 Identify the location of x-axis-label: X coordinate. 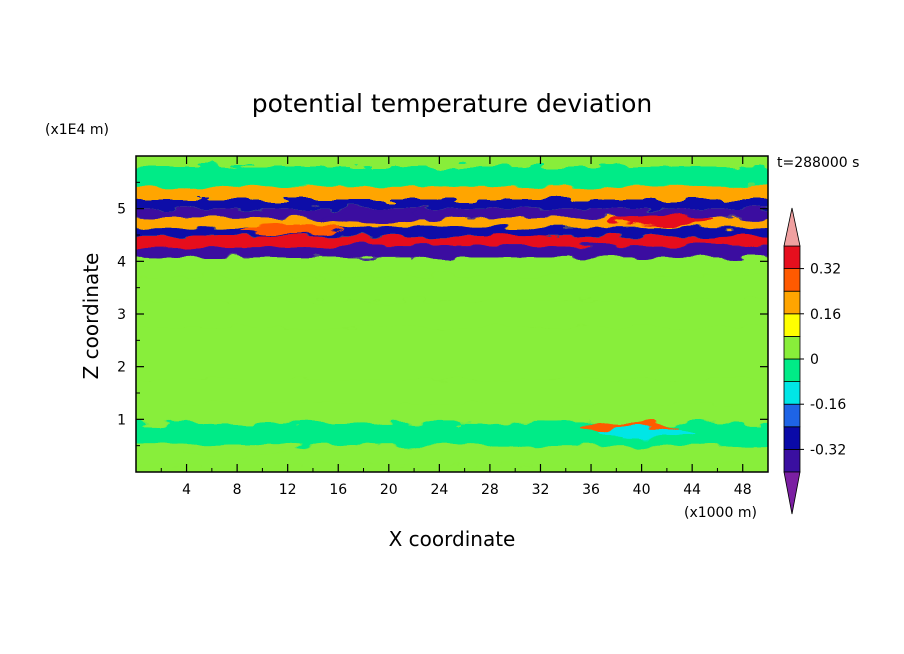
(452, 539).